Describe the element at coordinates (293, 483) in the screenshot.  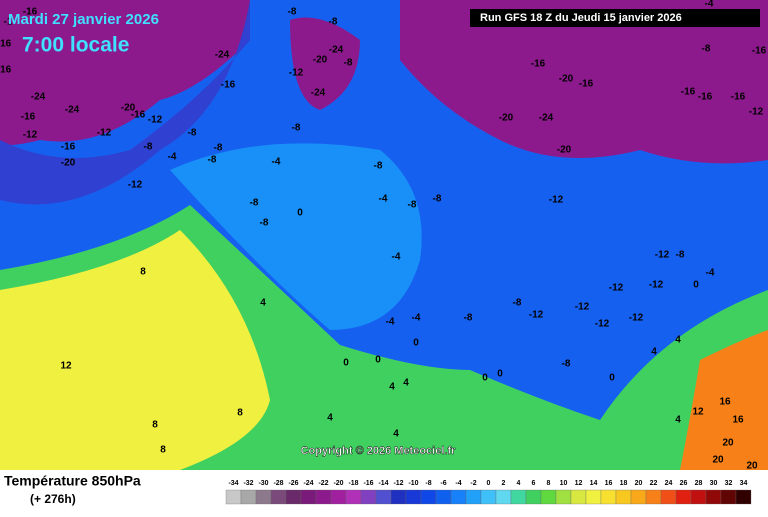
I see `scale-label: -26` at that location.